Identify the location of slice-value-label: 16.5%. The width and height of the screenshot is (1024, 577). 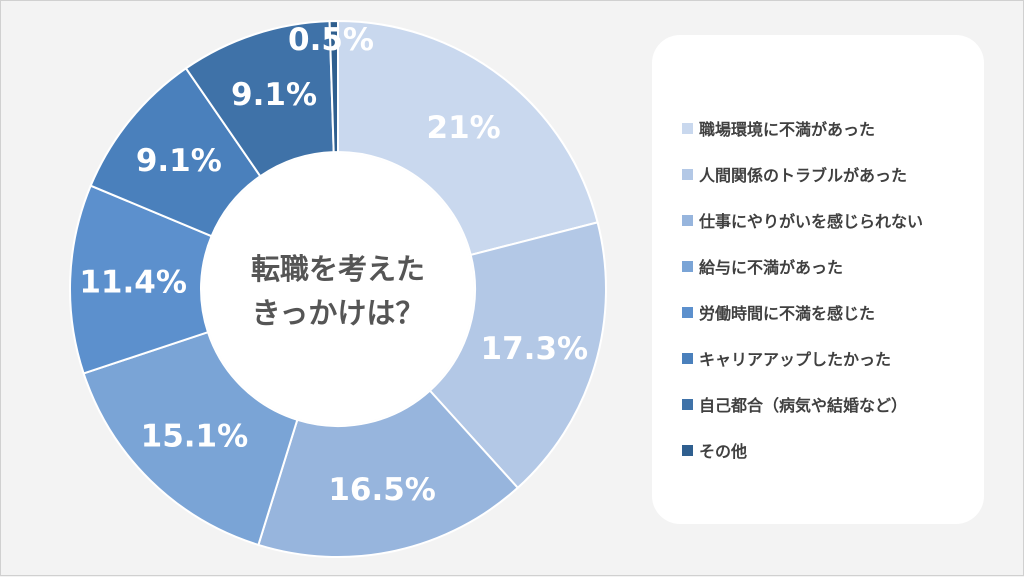
(382, 490).